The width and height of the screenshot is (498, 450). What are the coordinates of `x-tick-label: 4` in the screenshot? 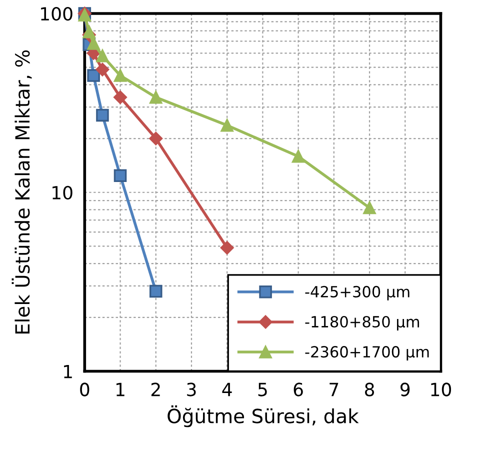 It's located at (227, 389).